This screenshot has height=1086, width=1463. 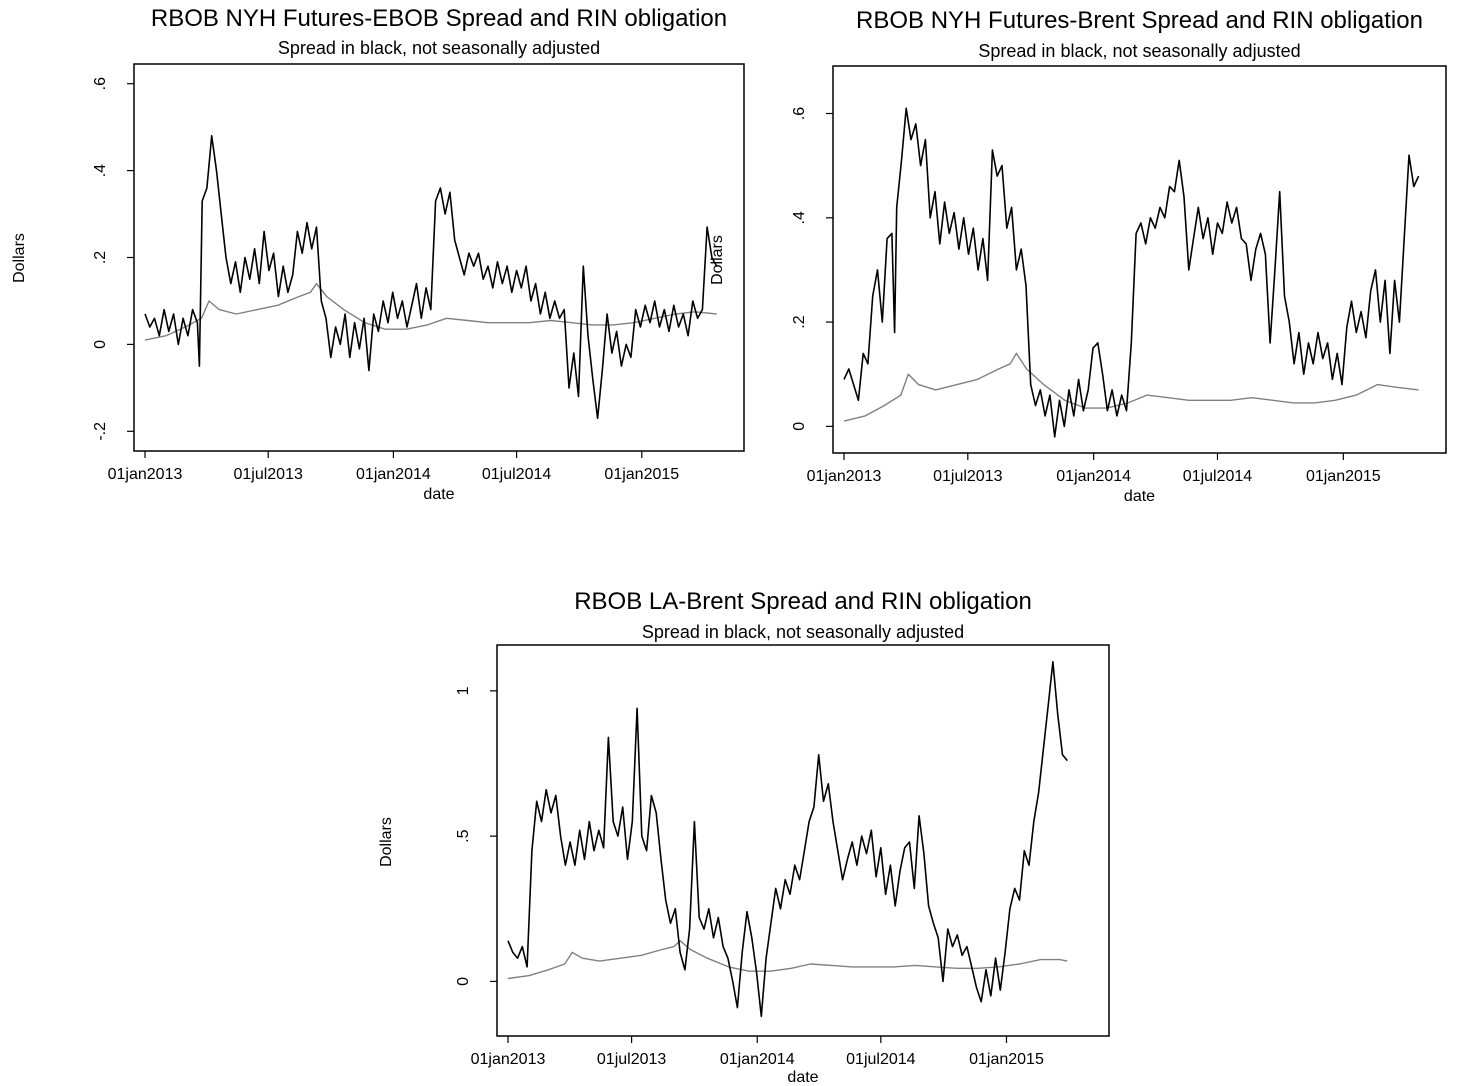 I want to click on chart-1-ylabel: Dollars, so click(x=19, y=258).